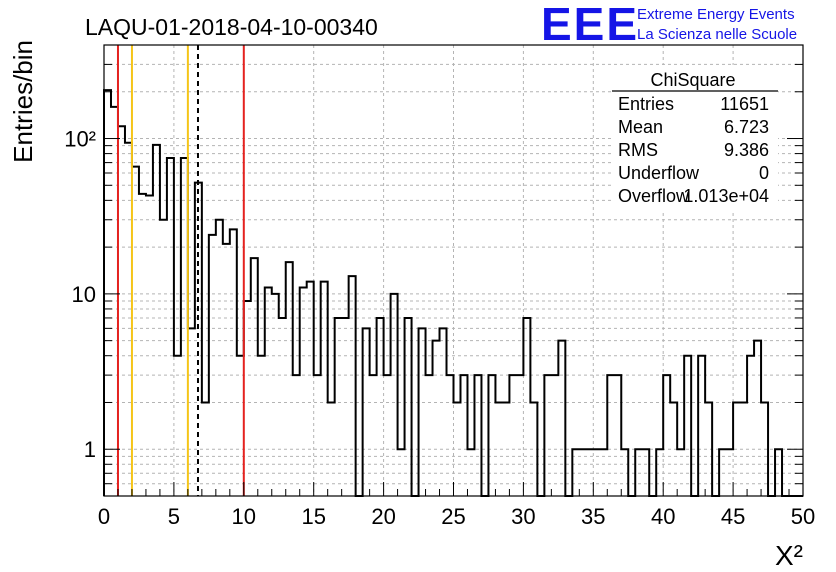  I want to click on x-tick-label: 35, so click(593, 516).